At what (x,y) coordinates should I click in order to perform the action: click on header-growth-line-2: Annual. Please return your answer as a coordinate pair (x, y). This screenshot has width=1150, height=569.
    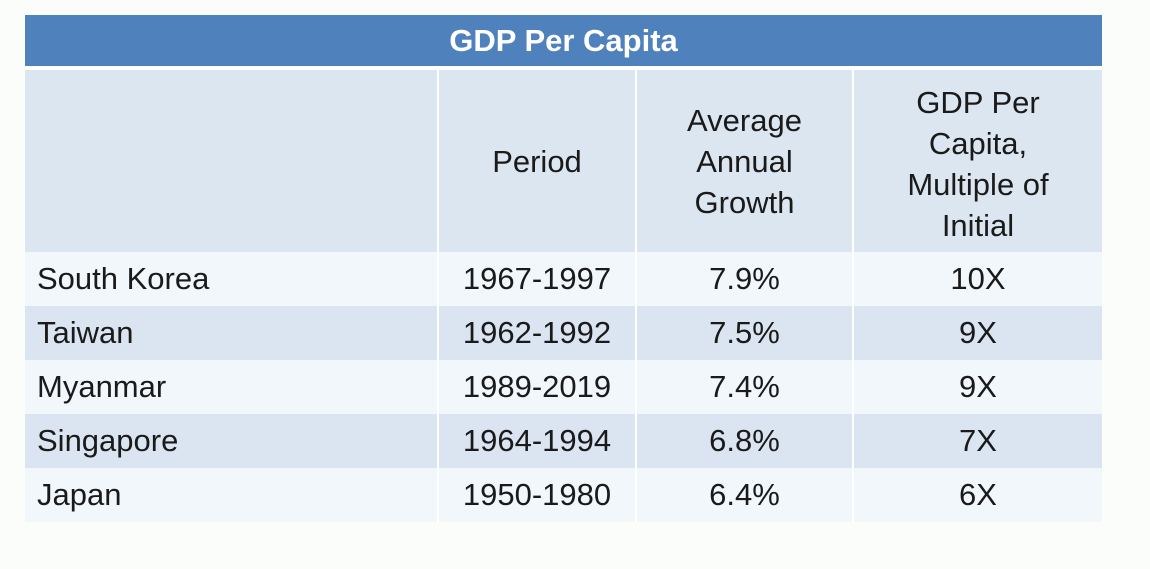
    Looking at the image, I should click on (744, 161).